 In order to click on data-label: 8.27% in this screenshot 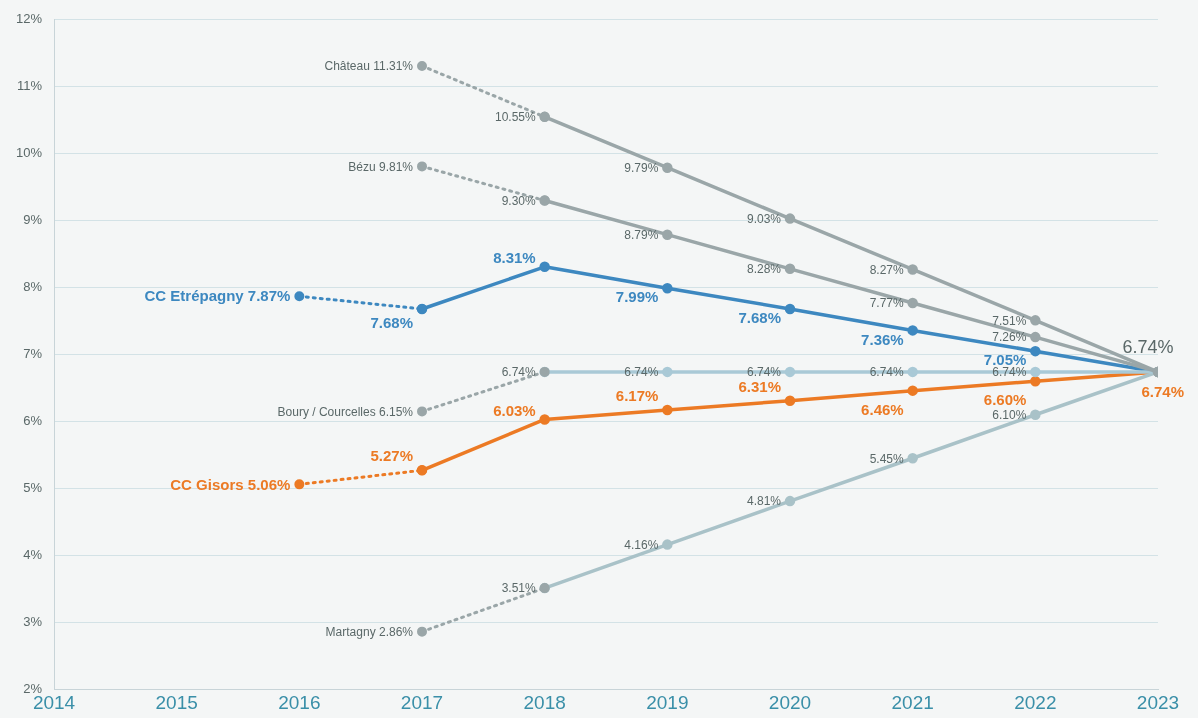, I will do `click(886, 269)`.